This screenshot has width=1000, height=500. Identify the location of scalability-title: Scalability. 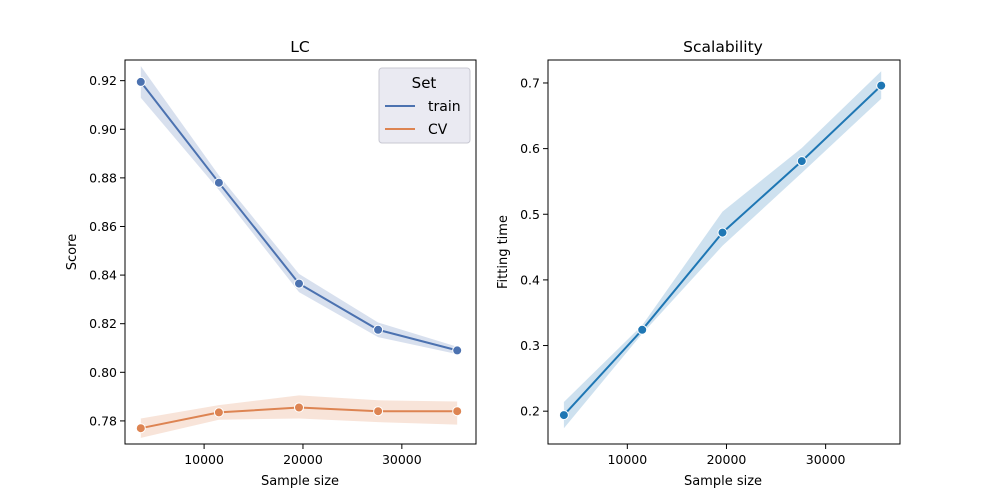
(723, 47).